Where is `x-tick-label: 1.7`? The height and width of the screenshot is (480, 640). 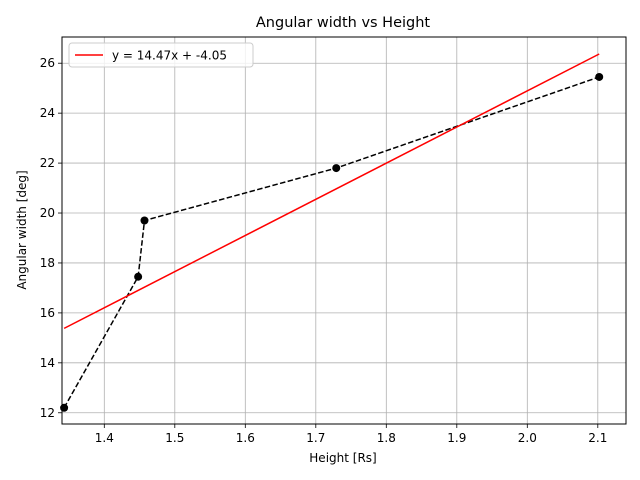
x-tick-label: 1.7 is located at coordinates (315, 438).